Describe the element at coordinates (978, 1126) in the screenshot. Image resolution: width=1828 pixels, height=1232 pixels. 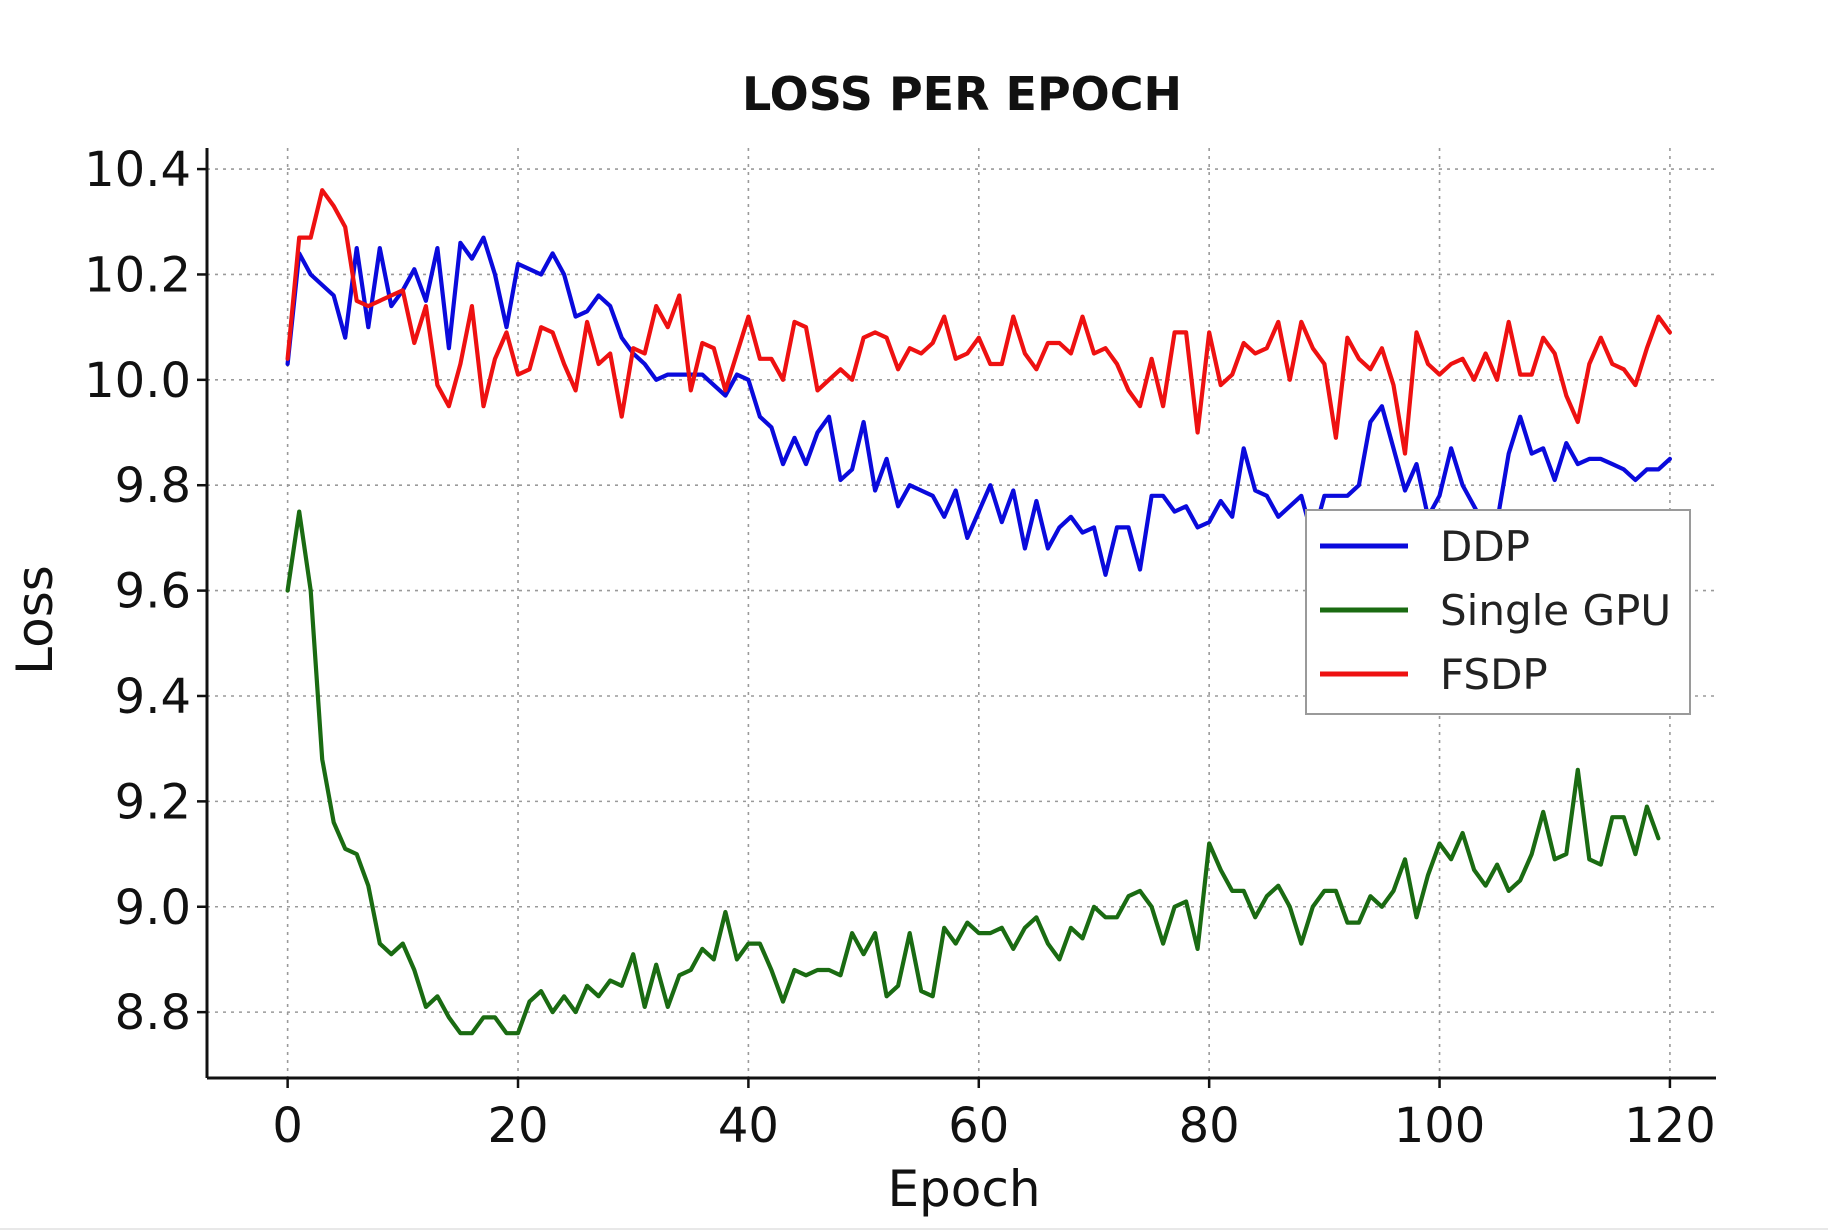
I see `x-tick-label: 60` at that location.